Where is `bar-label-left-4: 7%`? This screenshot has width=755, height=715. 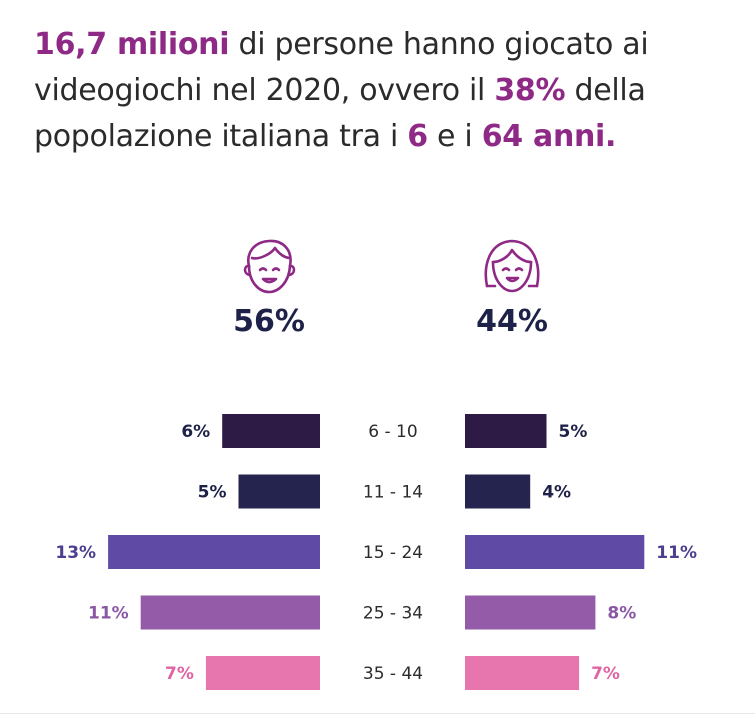
bar-label-left-4: 7% is located at coordinates (179, 674).